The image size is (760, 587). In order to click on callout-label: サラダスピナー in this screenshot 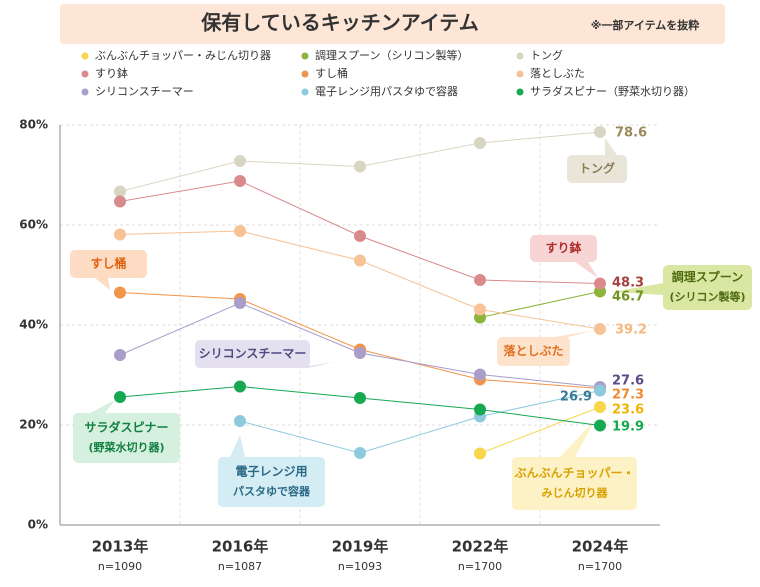, I will do `click(126, 427)`.